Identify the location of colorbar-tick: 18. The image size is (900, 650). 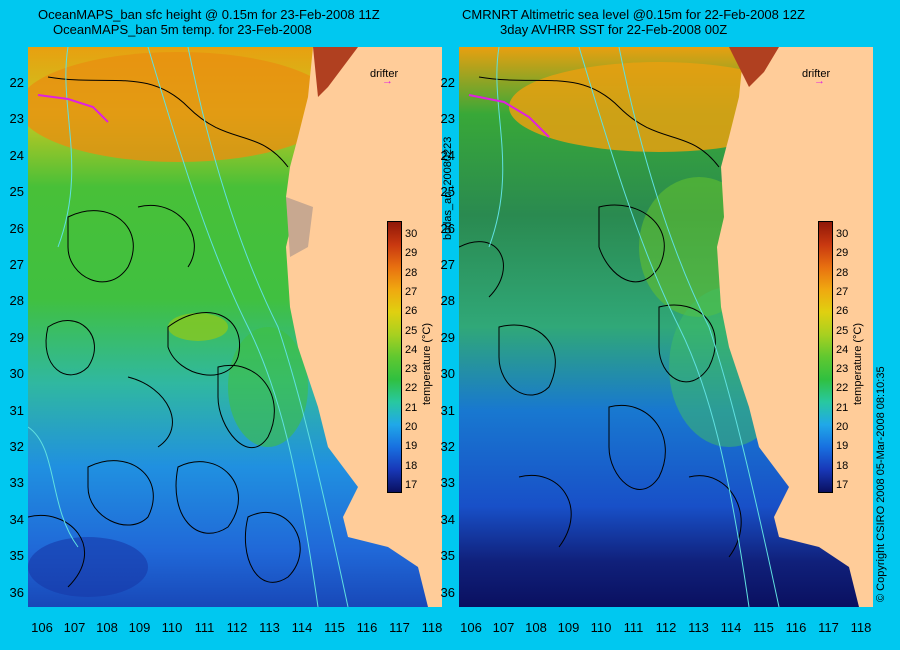
(411, 465).